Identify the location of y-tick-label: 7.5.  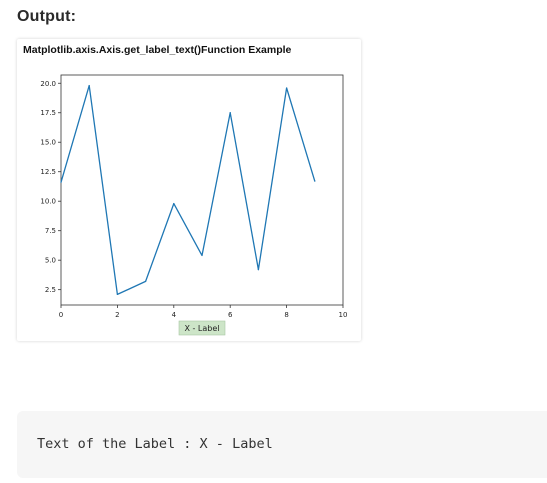
(50, 231).